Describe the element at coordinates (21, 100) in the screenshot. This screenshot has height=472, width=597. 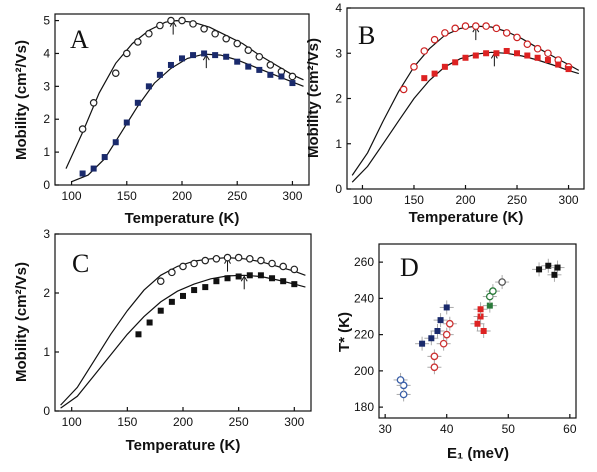
I see `y-axis-label: Mobility (cm²/Vs)` at that location.